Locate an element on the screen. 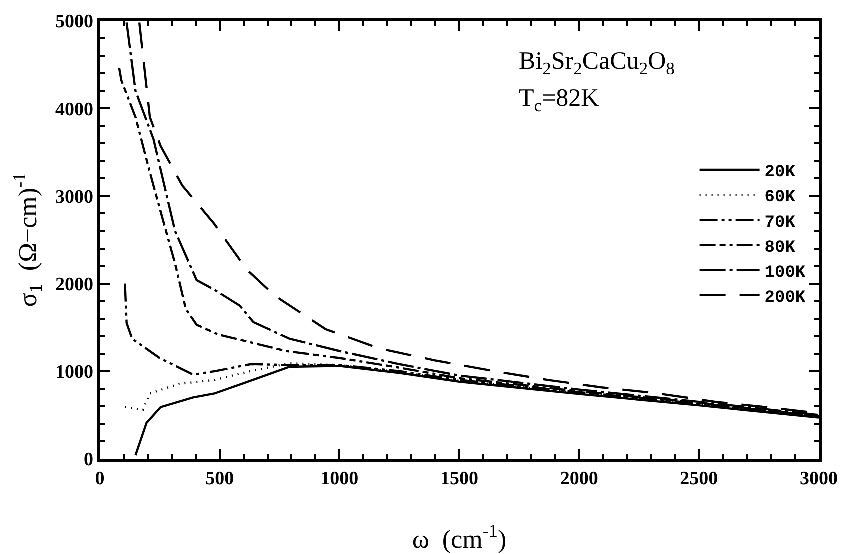 The height and width of the screenshot is (554, 850). x-tick-label: 1500 is located at coordinates (459, 479).